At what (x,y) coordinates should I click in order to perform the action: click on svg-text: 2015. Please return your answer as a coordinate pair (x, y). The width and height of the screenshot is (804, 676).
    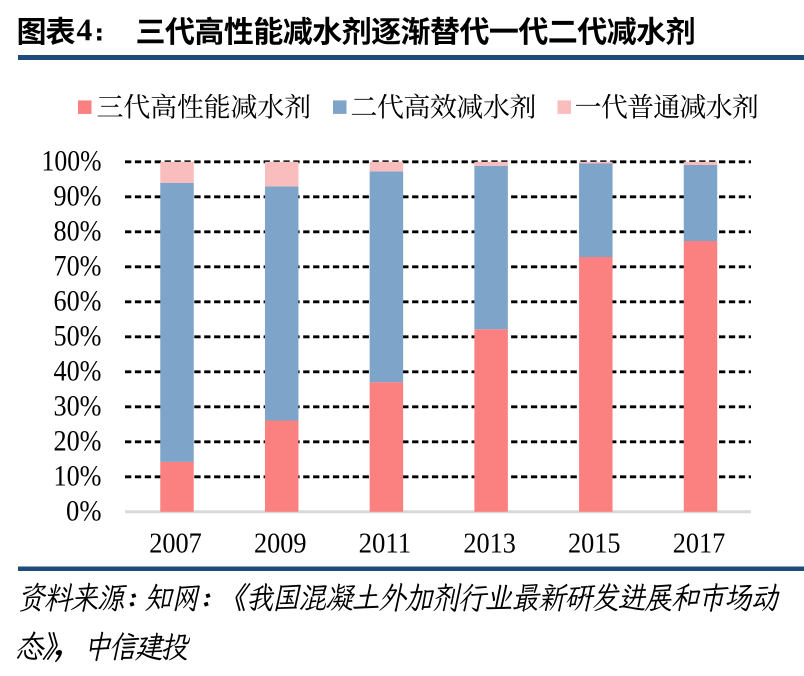
    Looking at the image, I should click on (594, 544).